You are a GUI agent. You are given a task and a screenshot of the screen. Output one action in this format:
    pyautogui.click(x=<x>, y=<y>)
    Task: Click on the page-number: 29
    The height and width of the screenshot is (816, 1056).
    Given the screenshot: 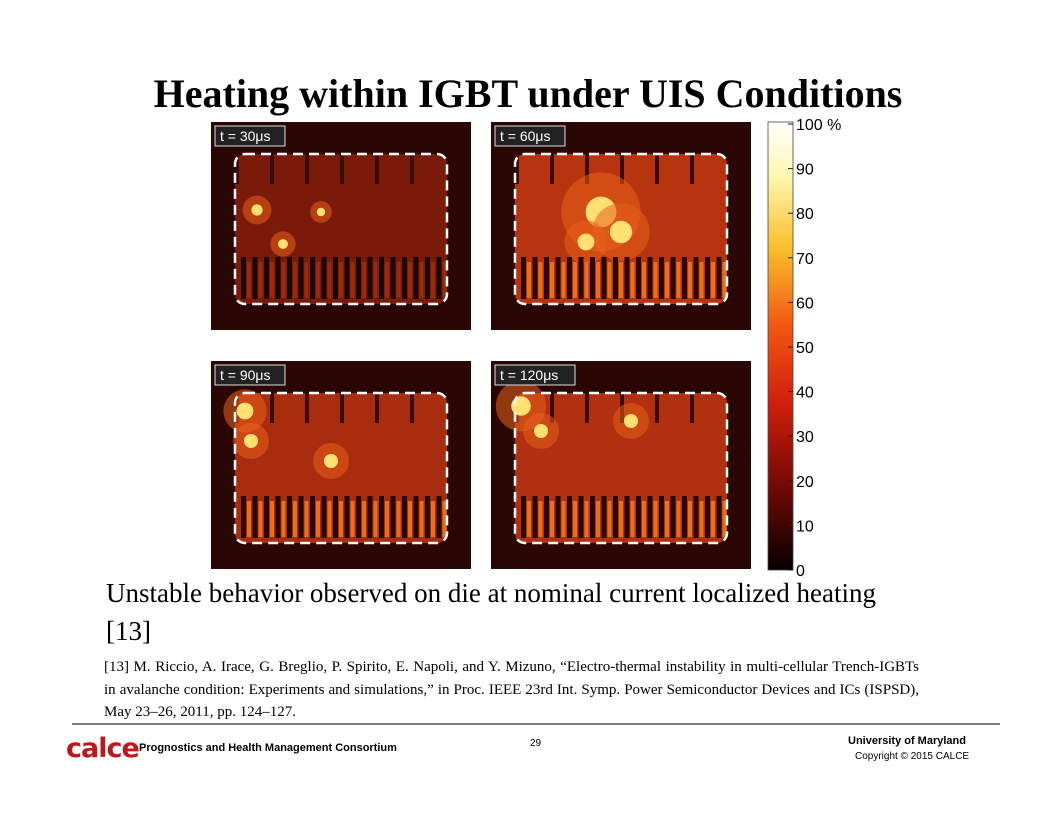 What is the action you would take?
    pyautogui.click(x=536, y=743)
    